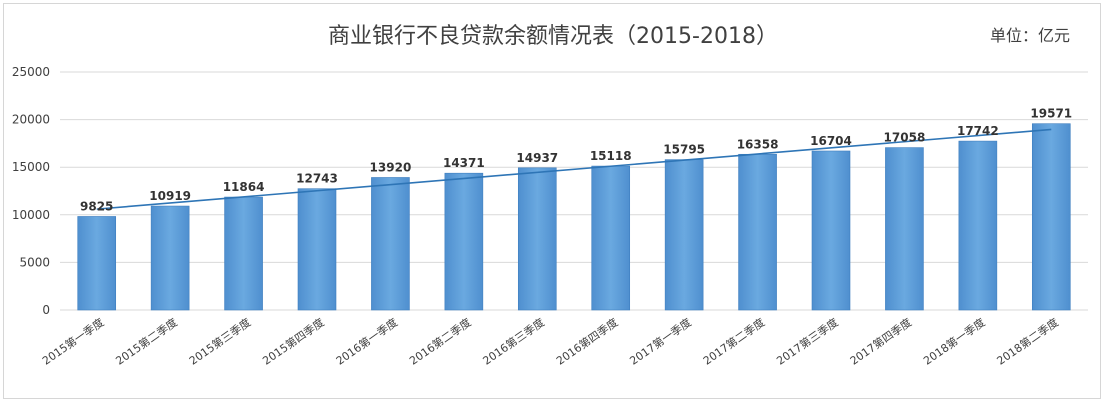 This screenshot has width=1106, height=404. What do you see at coordinates (978, 131) in the screenshot?
I see `data-label: 17742` at bounding box center [978, 131].